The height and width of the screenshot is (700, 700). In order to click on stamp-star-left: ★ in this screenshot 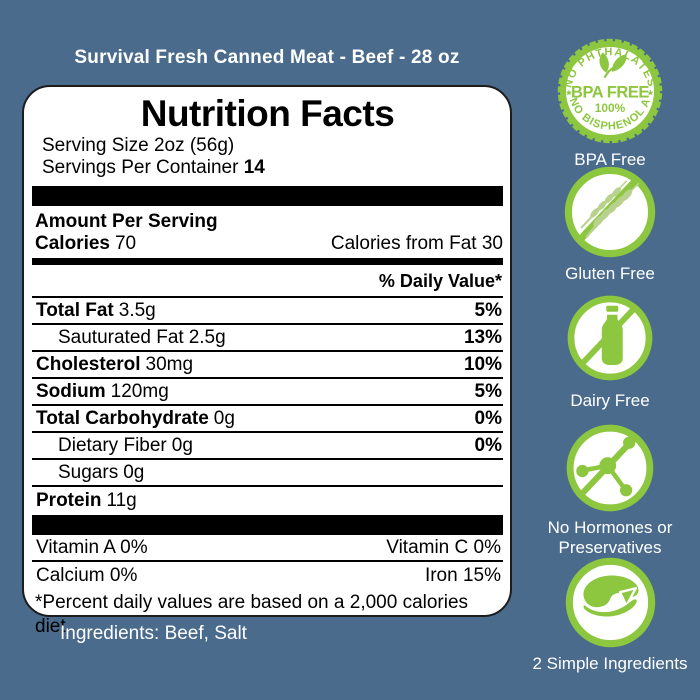, I will do `click(568, 93)`.